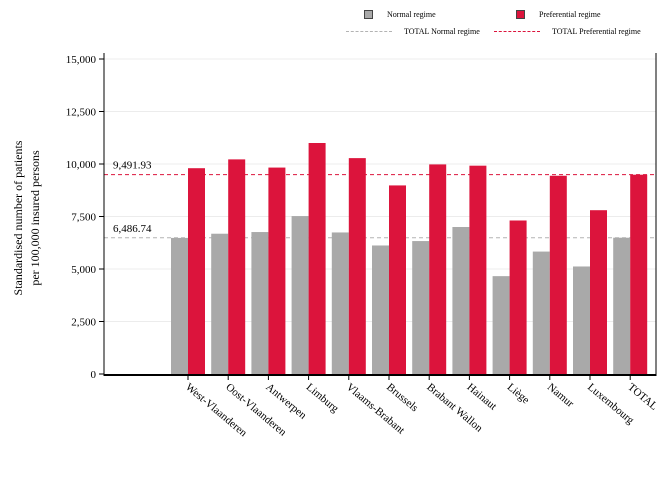  Describe the element at coordinates (83, 270) in the screenshot. I see `y-tick-label: 5,000` at that location.